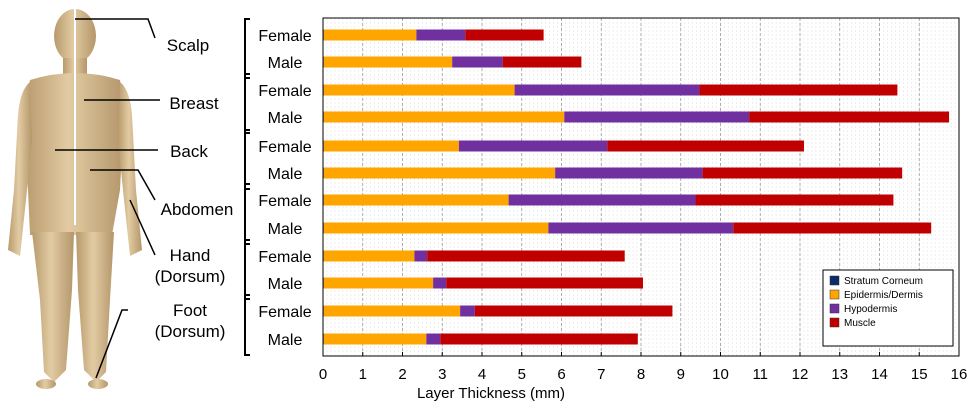 This screenshot has height=401, width=970. I want to click on x-tick-label: 10, so click(720, 374).